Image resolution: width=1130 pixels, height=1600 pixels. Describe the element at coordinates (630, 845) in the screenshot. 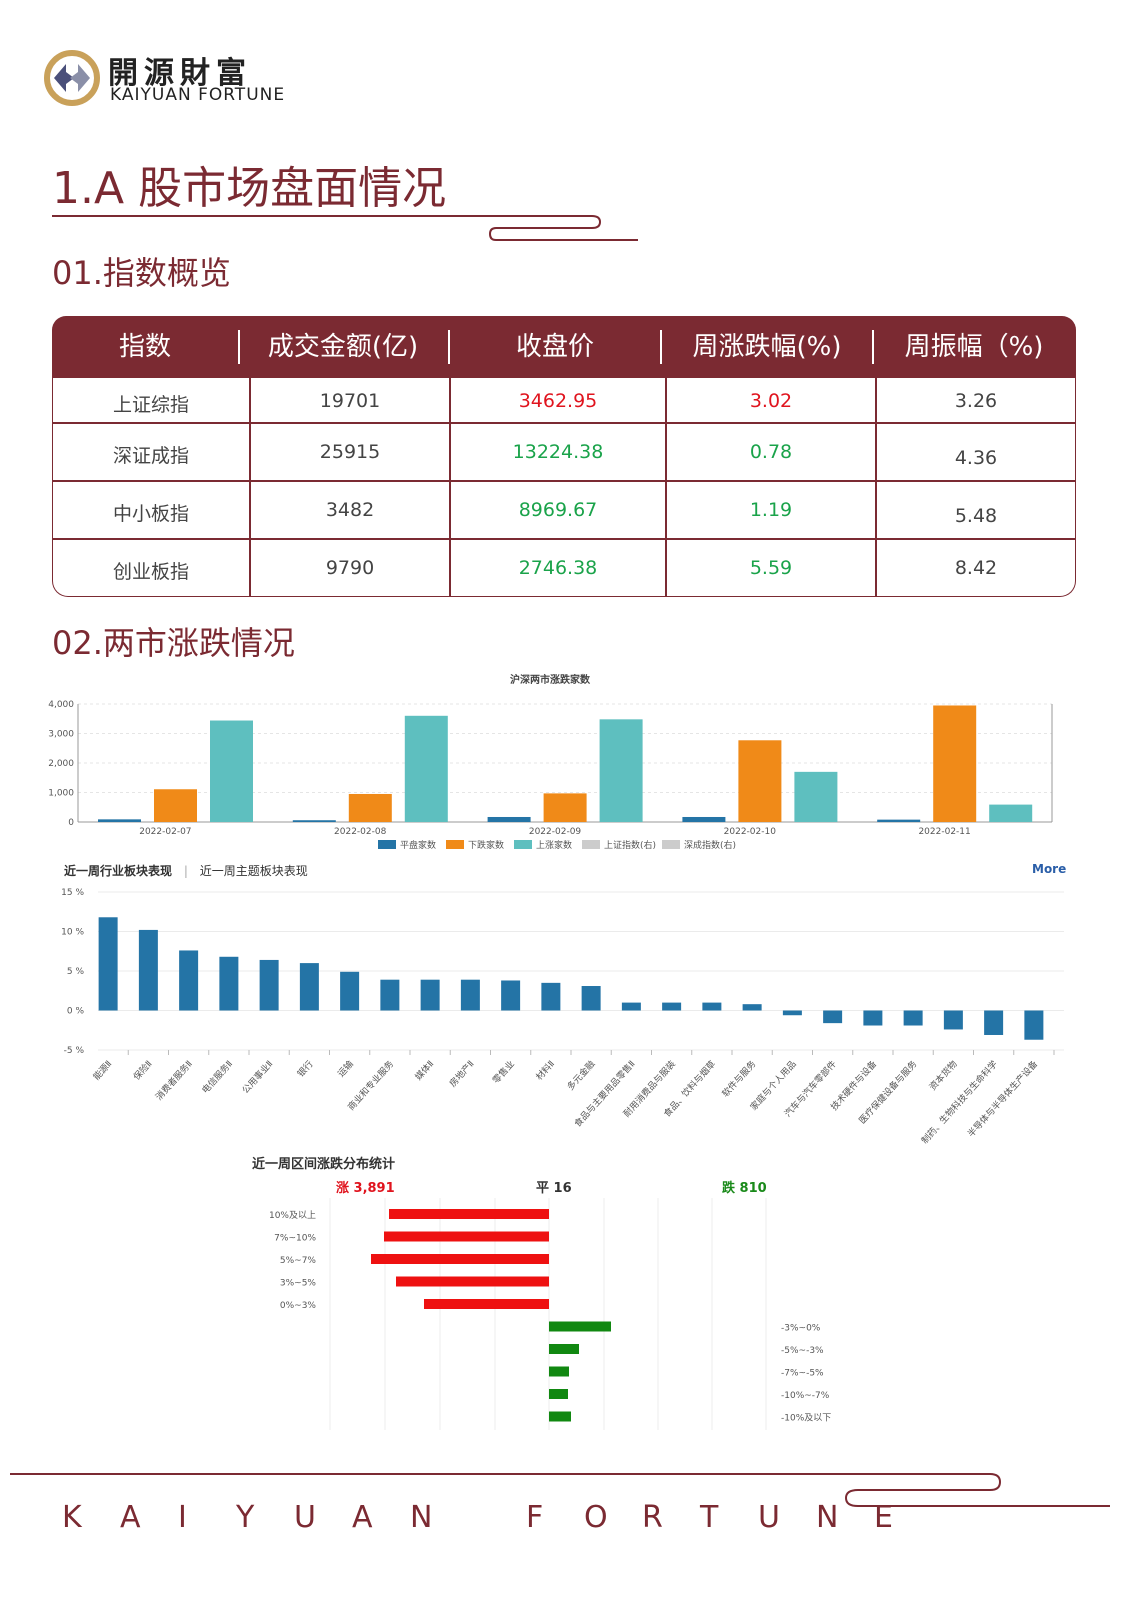

I see `legend-label: 上证指数(右)` at that location.